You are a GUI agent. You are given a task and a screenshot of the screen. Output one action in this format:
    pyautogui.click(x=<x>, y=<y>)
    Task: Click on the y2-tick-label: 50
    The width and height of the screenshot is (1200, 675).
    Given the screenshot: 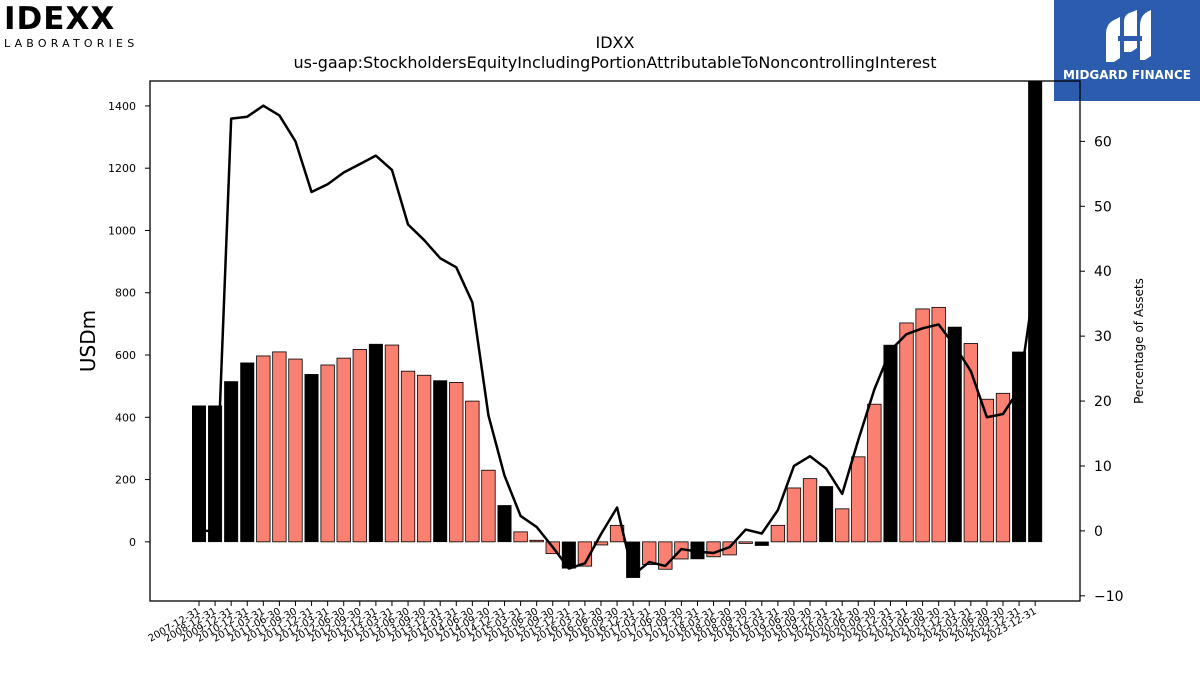 What is the action you would take?
    pyautogui.click(x=1103, y=207)
    